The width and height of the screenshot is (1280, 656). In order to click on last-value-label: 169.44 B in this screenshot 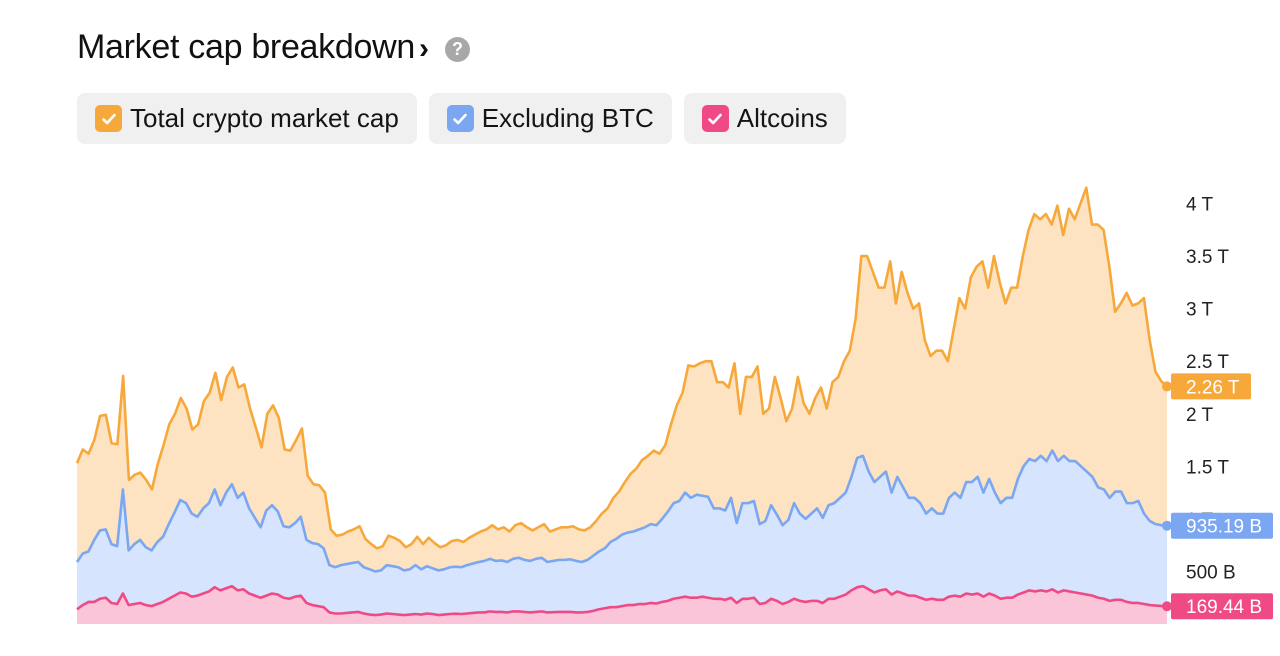, I will do `click(1224, 607)`.